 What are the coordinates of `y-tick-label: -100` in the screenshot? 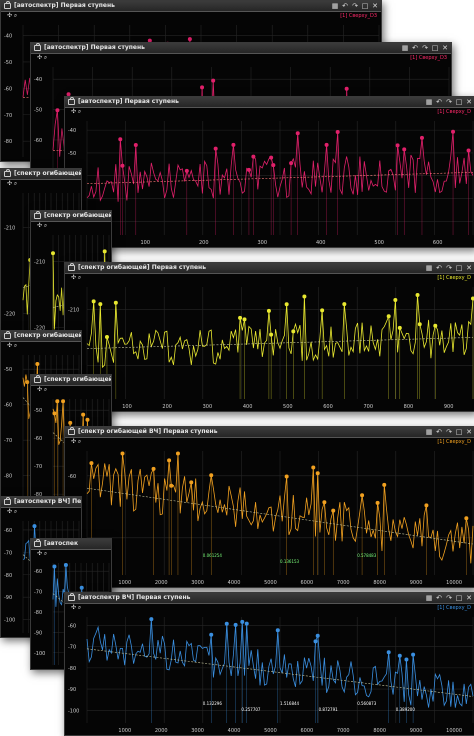 It's located at (39, 654).